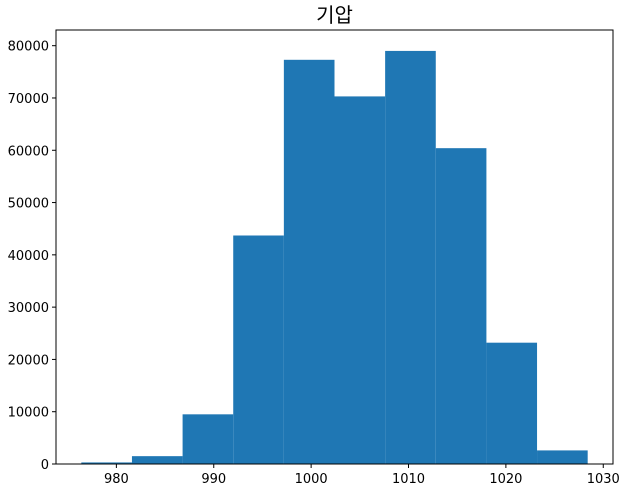 The image size is (628, 494). I want to click on x-tick-label: 1020, so click(505, 479).